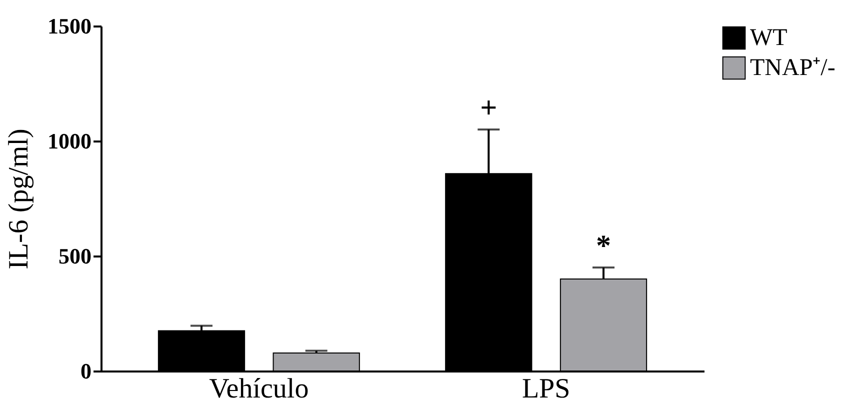 This screenshot has height=408, width=841. What do you see at coordinates (769, 38) in the screenshot?
I see `legend-label: WT` at bounding box center [769, 38].